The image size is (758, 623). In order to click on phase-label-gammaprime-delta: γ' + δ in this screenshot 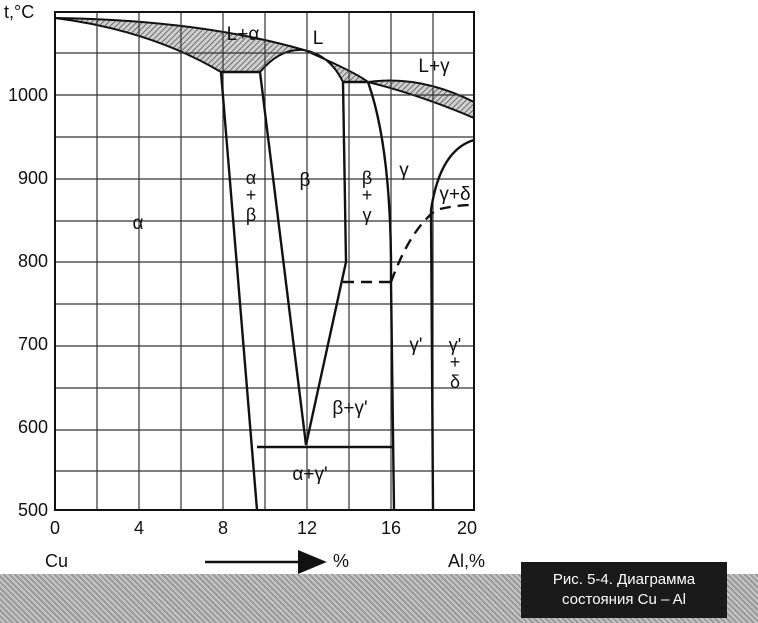, I will do `click(455, 363)`.